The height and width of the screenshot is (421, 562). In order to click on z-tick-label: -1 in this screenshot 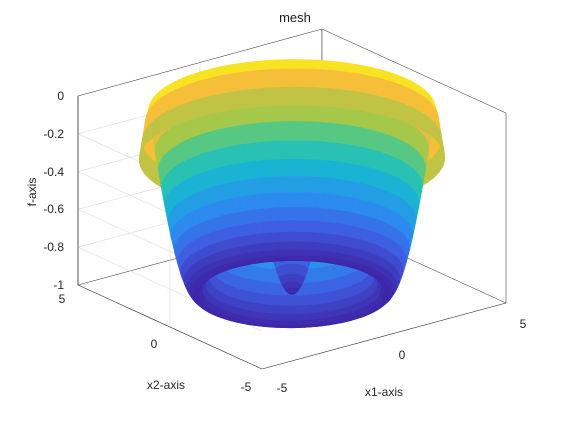, I will do `click(58, 285)`.